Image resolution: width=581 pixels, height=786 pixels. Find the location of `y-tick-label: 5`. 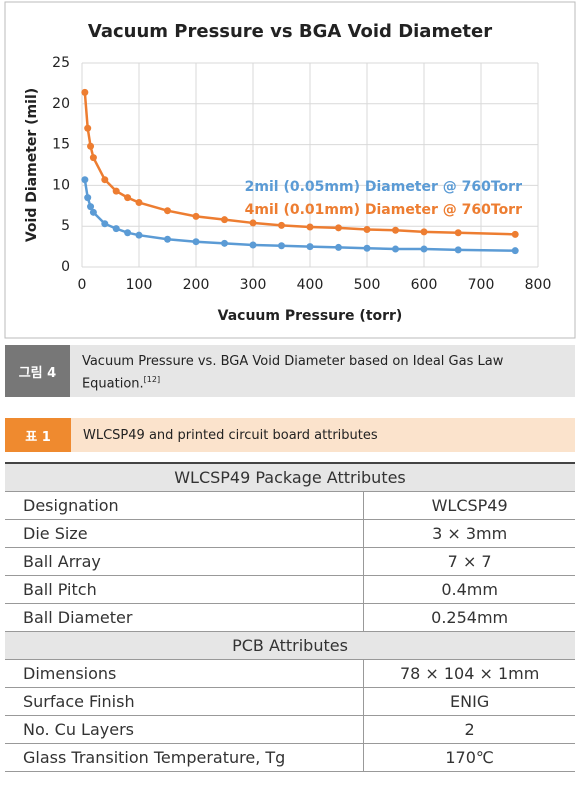

y-tick-label: 5 is located at coordinates (65, 226).